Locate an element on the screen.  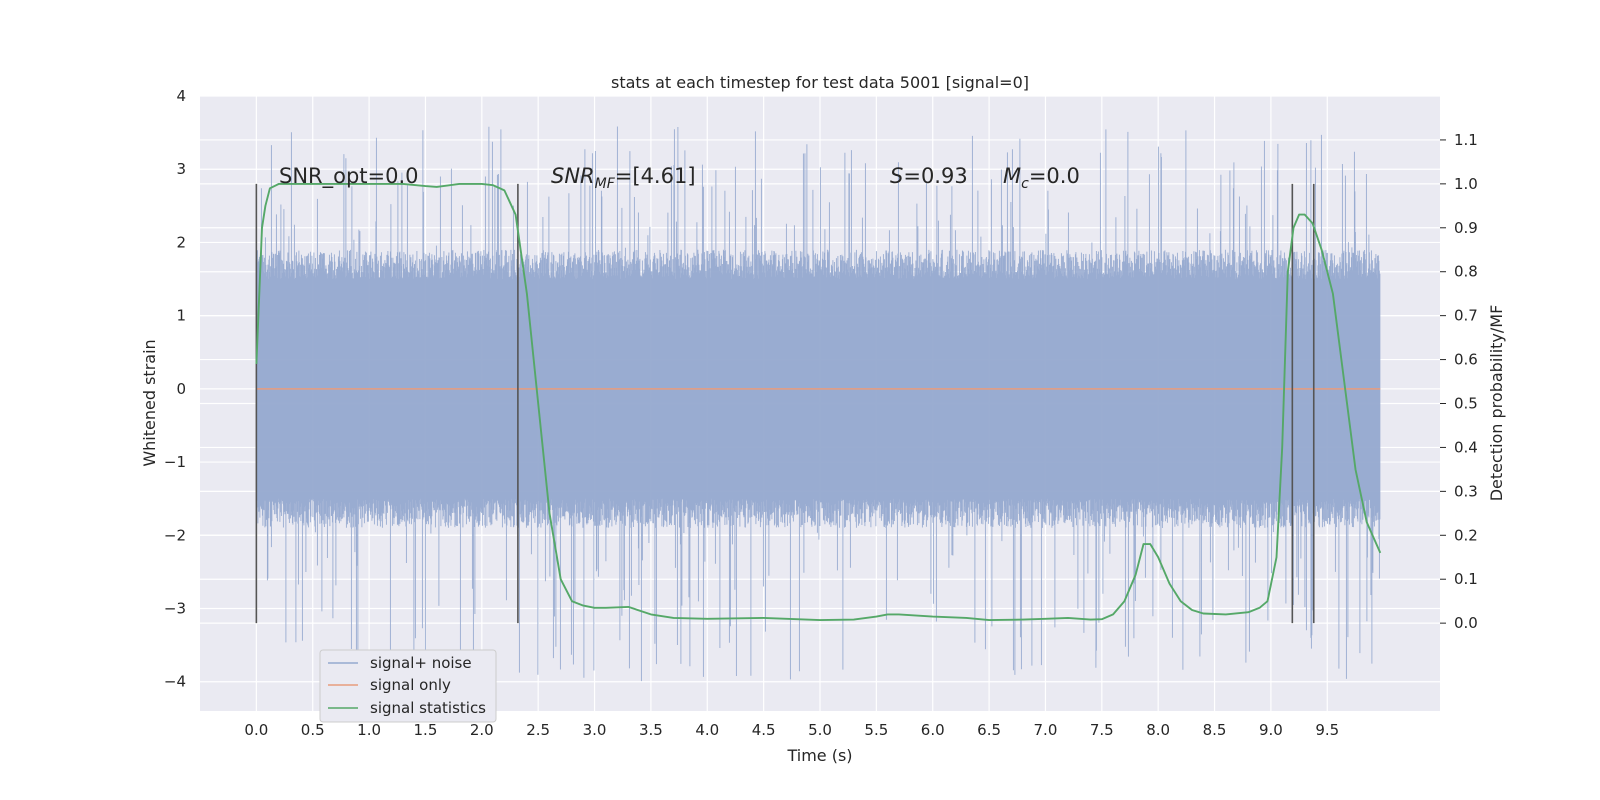
legend-box is located at coordinates (408, 686).